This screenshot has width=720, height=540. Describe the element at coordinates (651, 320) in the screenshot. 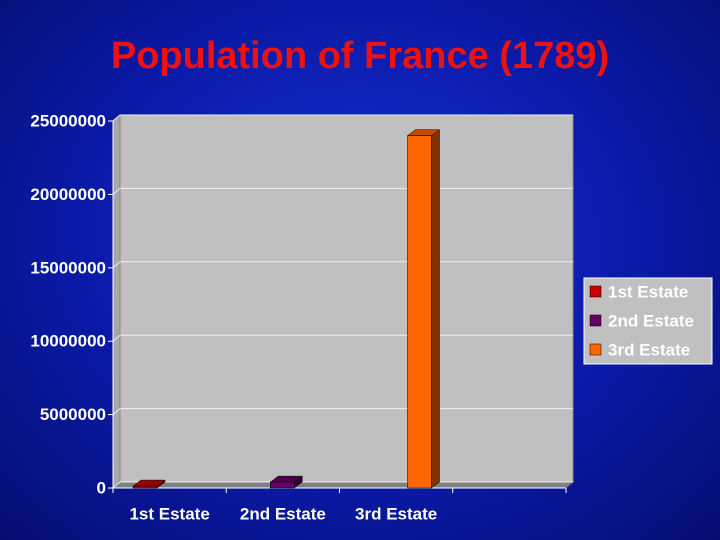

I see `legend-label: 2nd Estate` at that location.